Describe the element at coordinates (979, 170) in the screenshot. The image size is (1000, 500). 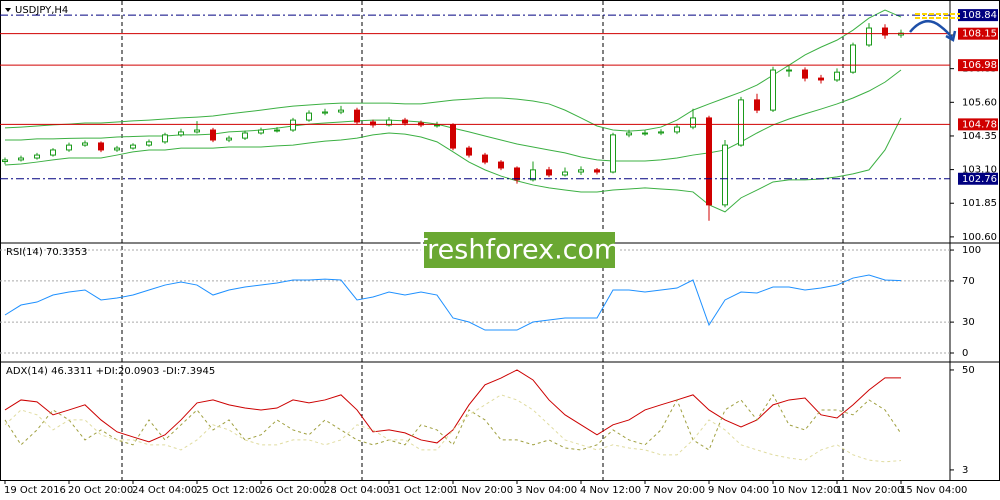
I see `y-tick-label: 103.10` at that location.